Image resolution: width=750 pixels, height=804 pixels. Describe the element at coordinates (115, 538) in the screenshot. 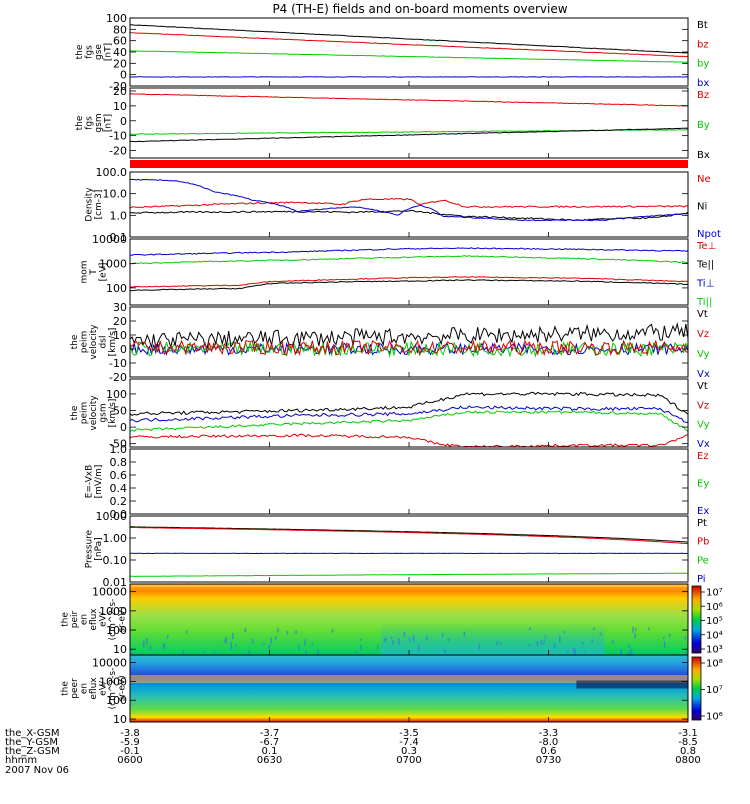

I see `ytick-label: 1.00` at that location.